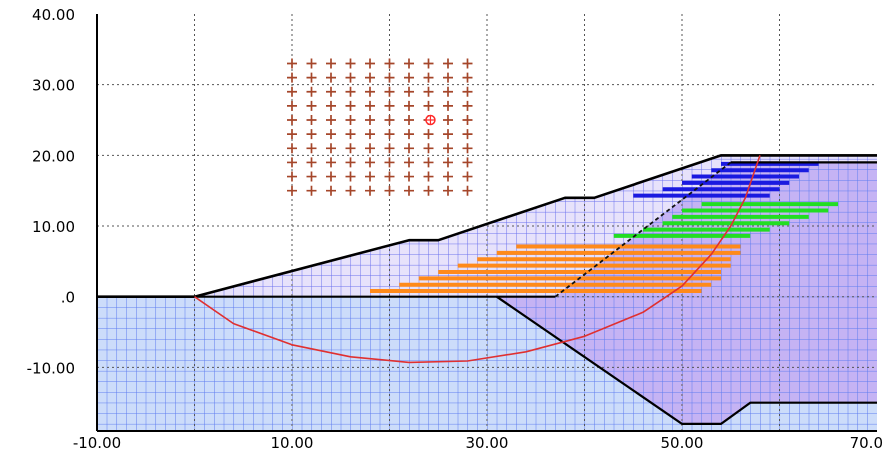  What do you see at coordinates (292, 443) in the screenshot?
I see `x-tick-label: 10.00` at bounding box center [292, 443].